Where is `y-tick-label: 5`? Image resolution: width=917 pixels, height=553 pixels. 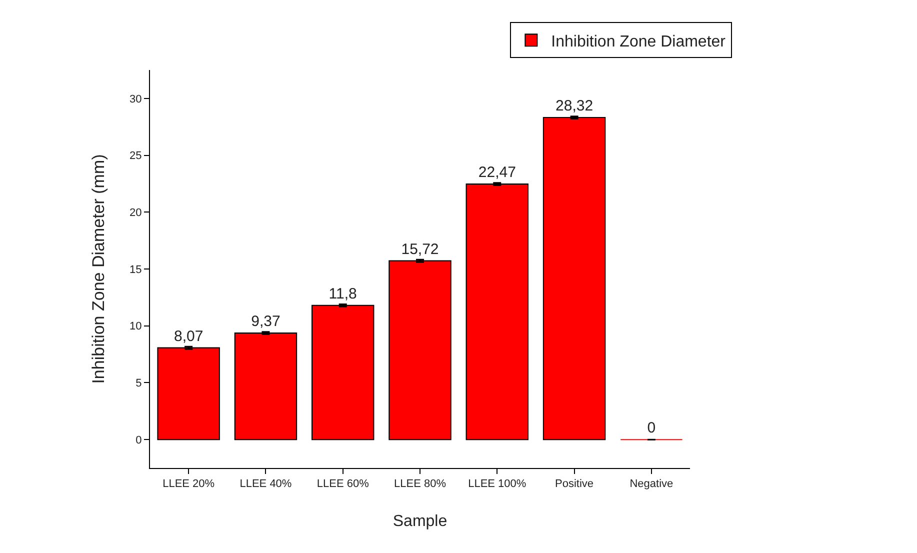 y-tick-label: 5 is located at coordinates (139, 384).